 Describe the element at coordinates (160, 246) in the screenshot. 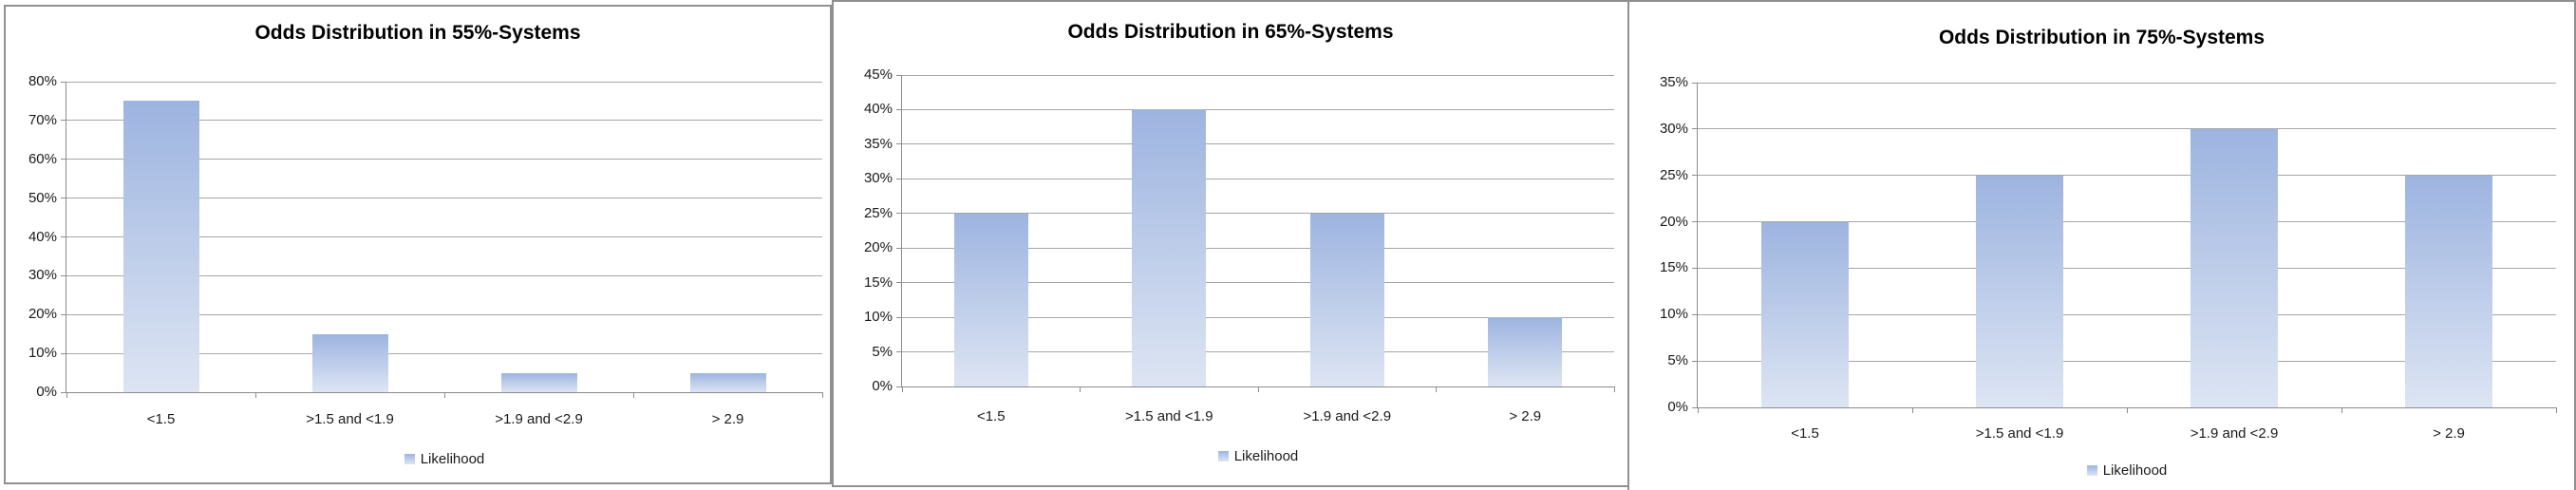

I see `bar-<1.5` at that location.